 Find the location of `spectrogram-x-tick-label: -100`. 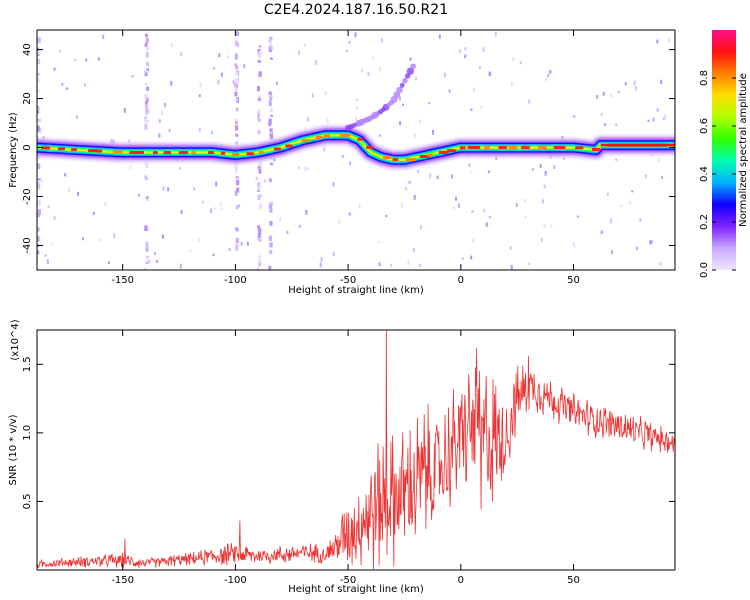

spectrogram-x-tick-label: -100 is located at coordinates (235, 280).